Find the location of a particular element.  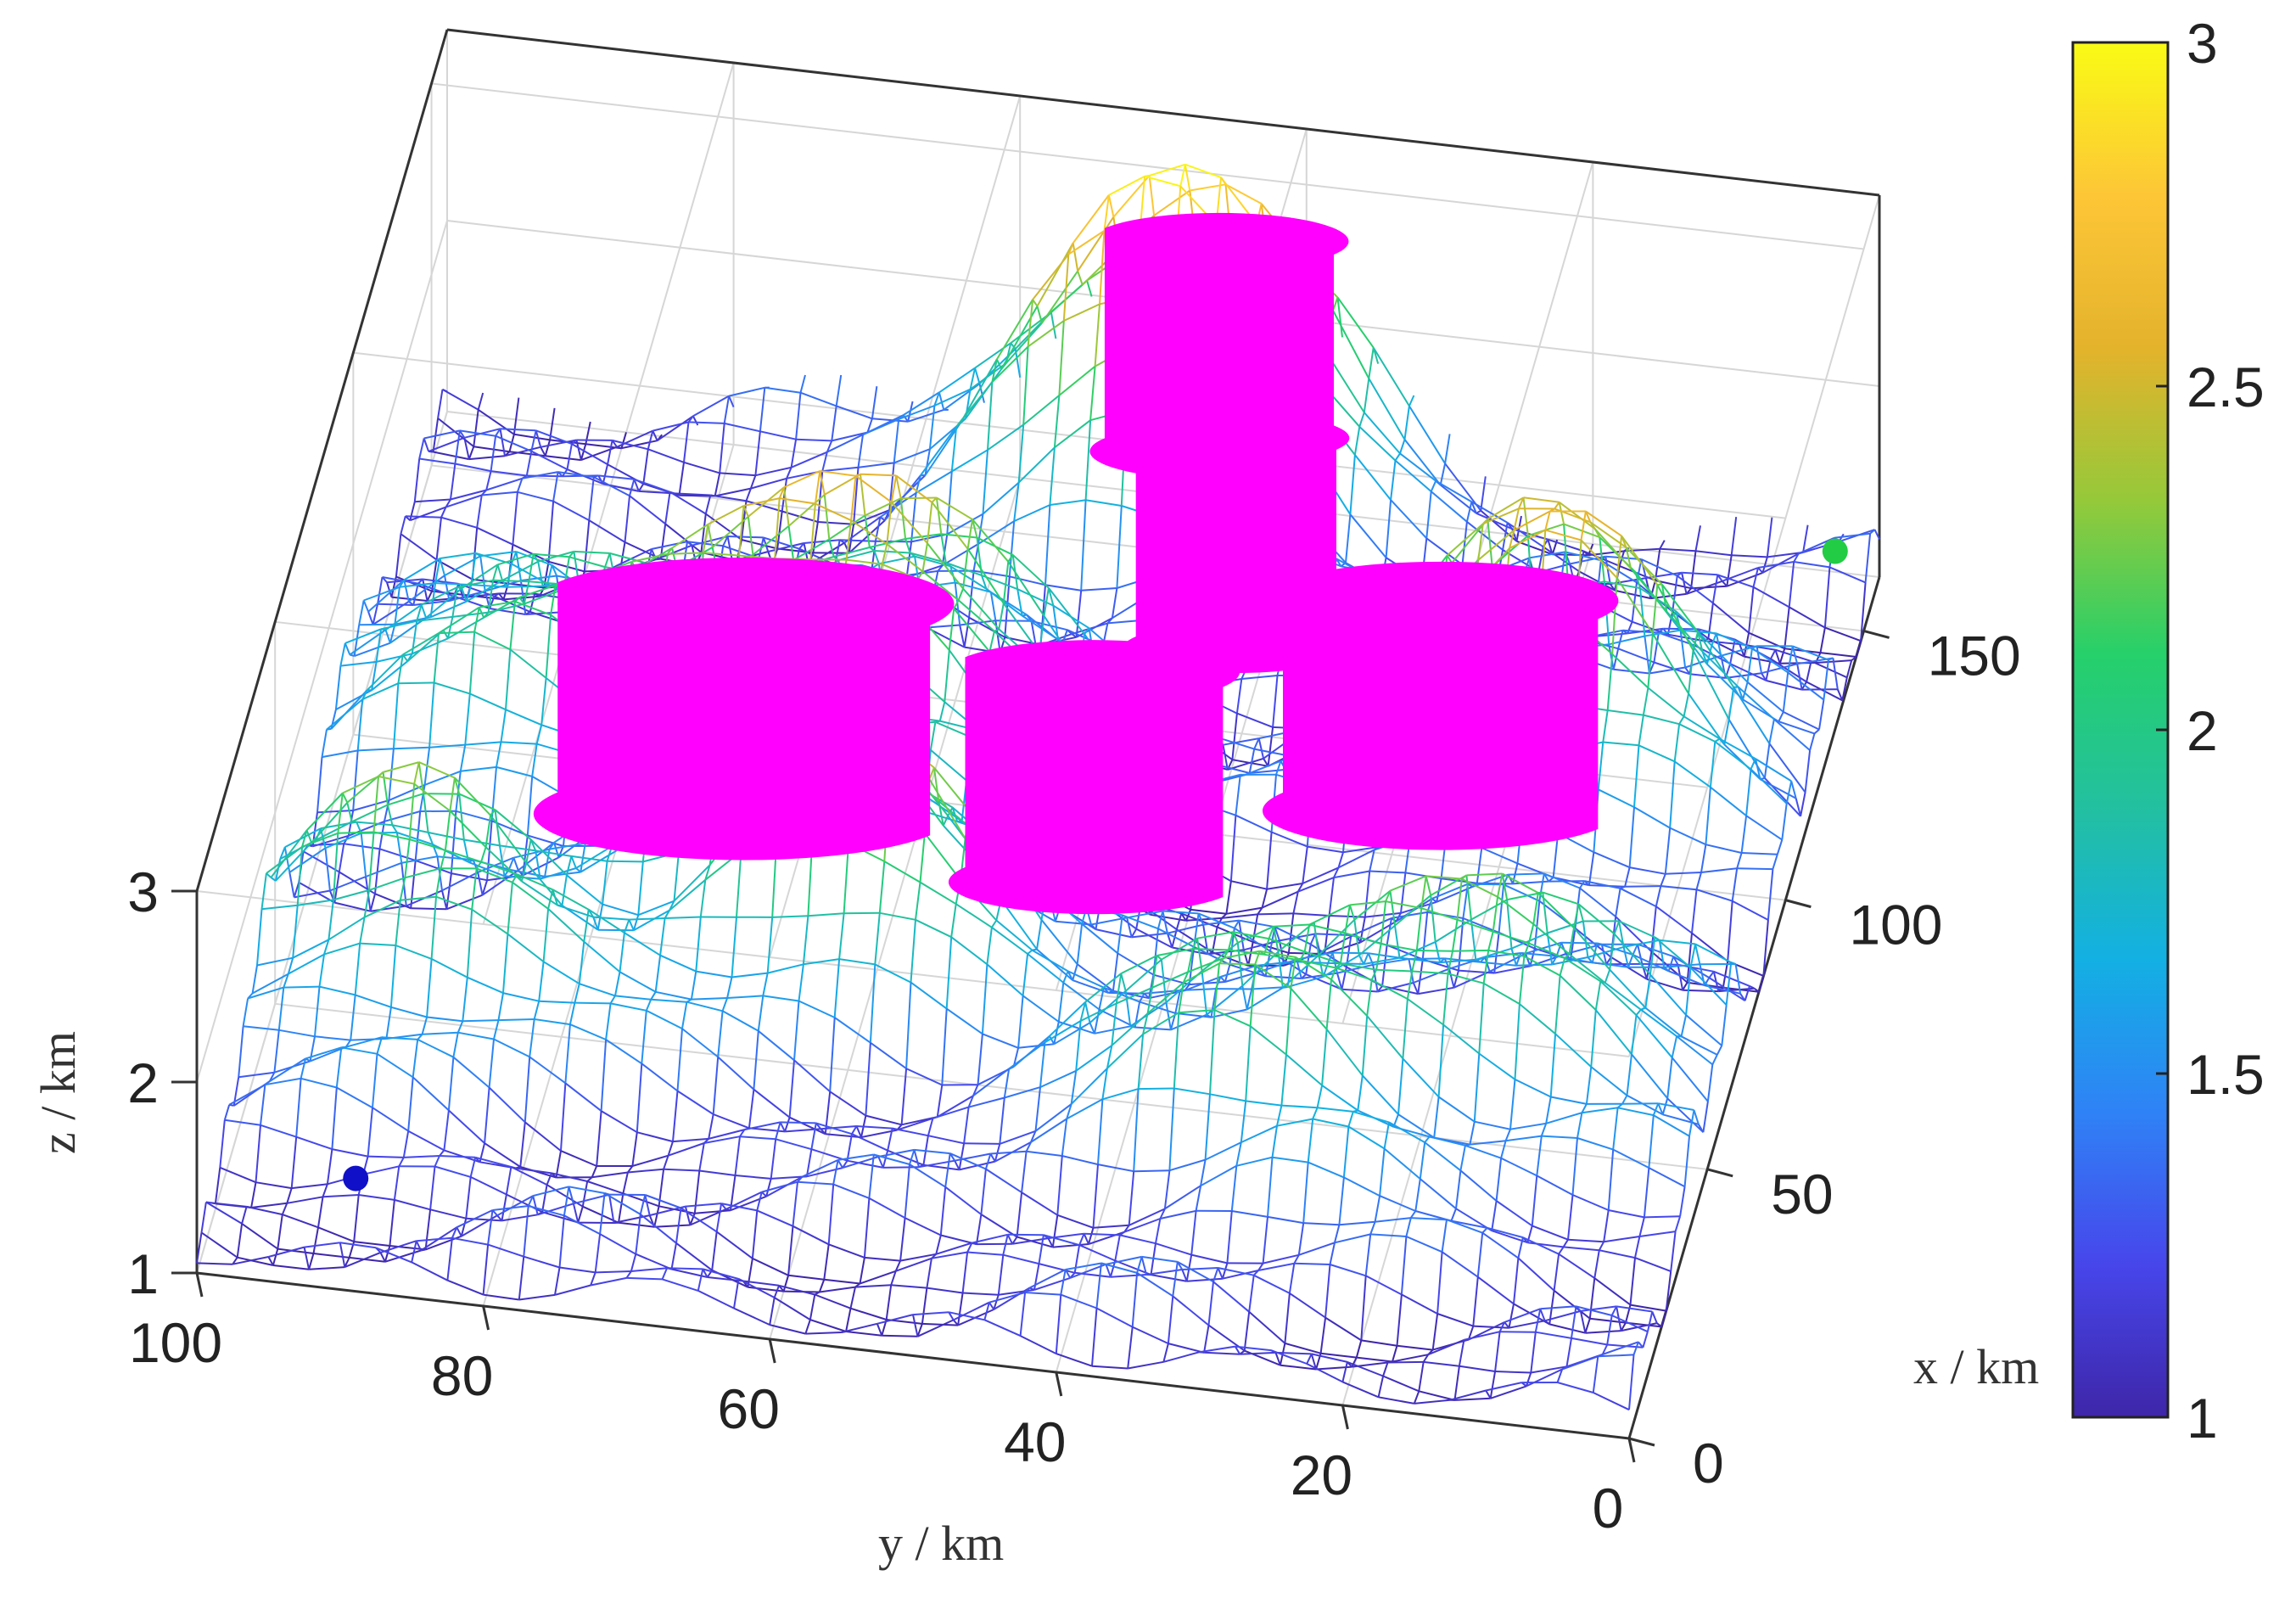

axis-line is located at coordinates (1754, 1007).